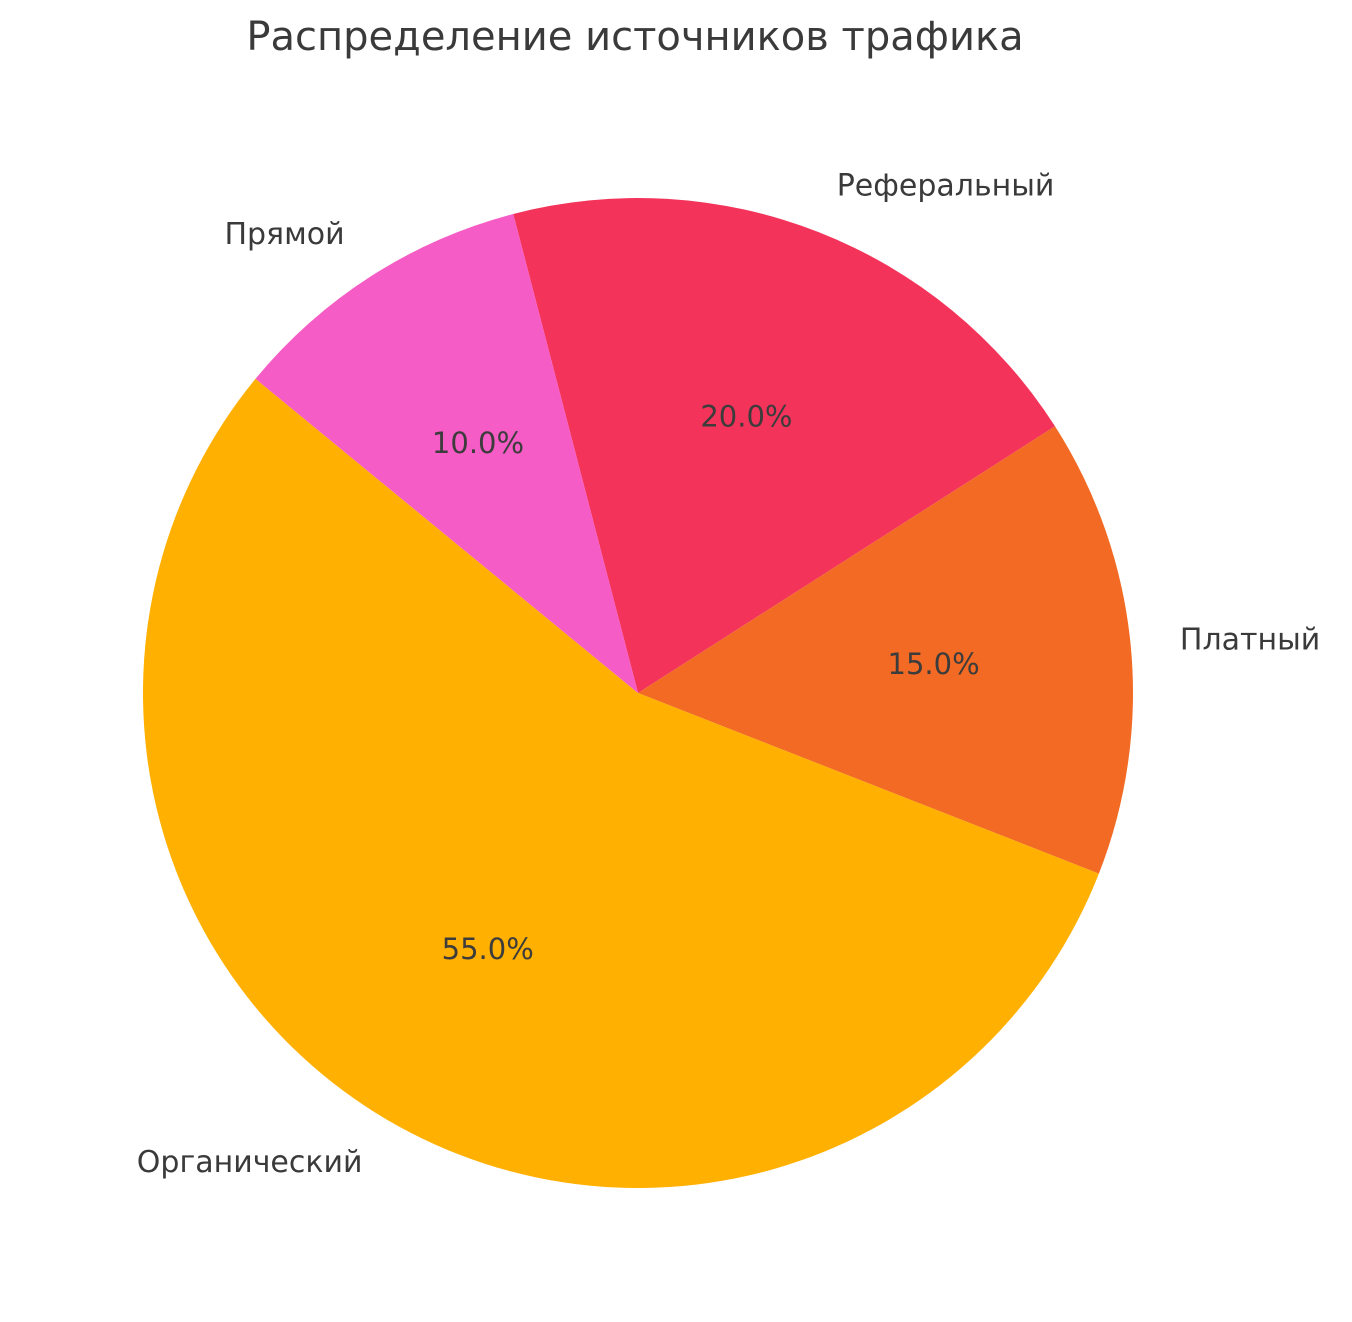 Image resolution: width=1352 pixels, height=1322 pixels. I want to click on chart-title: Распределение источников трафика, so click(635, 37).